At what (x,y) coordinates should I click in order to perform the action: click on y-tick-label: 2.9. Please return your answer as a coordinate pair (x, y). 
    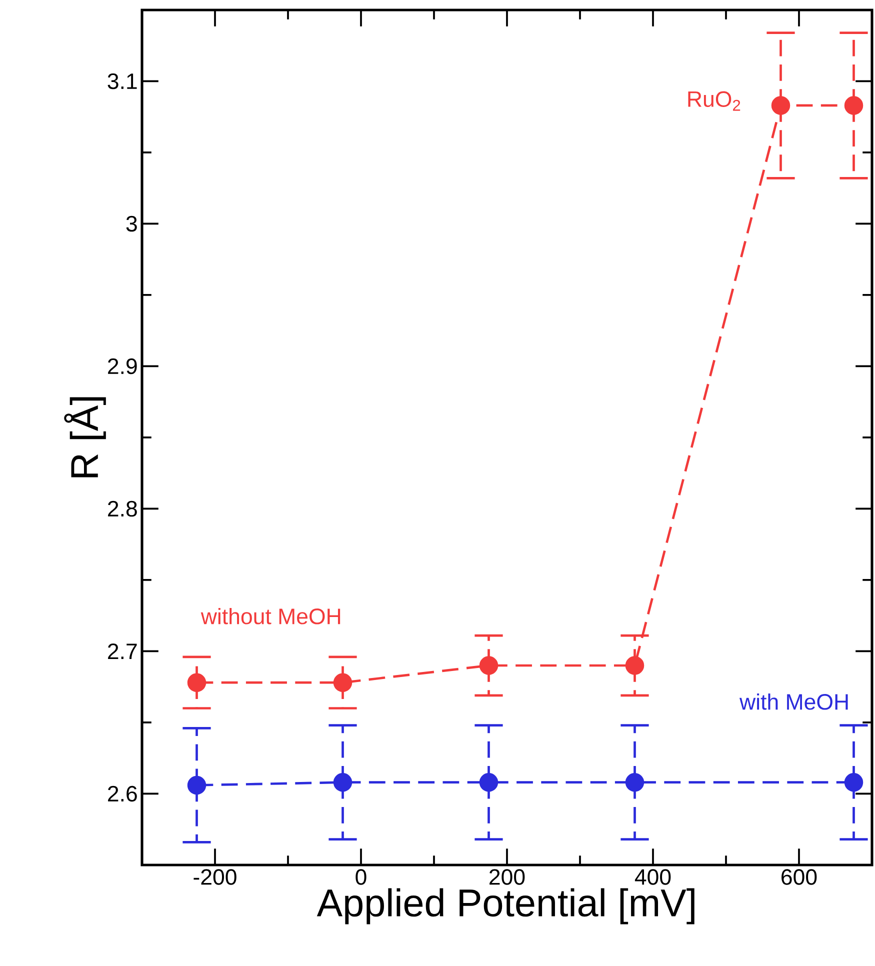
    Looking at the image, I should click on (122, 366).